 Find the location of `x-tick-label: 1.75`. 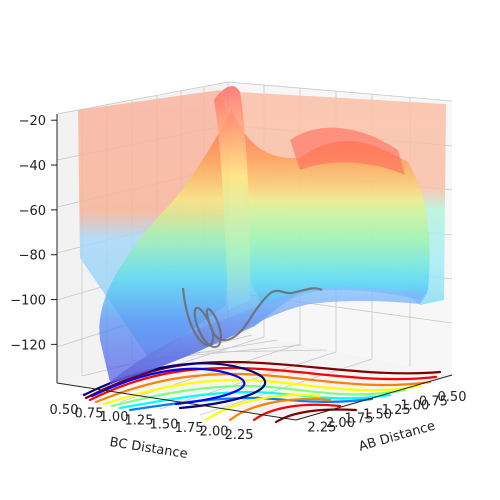

x-tick-label: 1.75 is located at coordinates (359, 419).